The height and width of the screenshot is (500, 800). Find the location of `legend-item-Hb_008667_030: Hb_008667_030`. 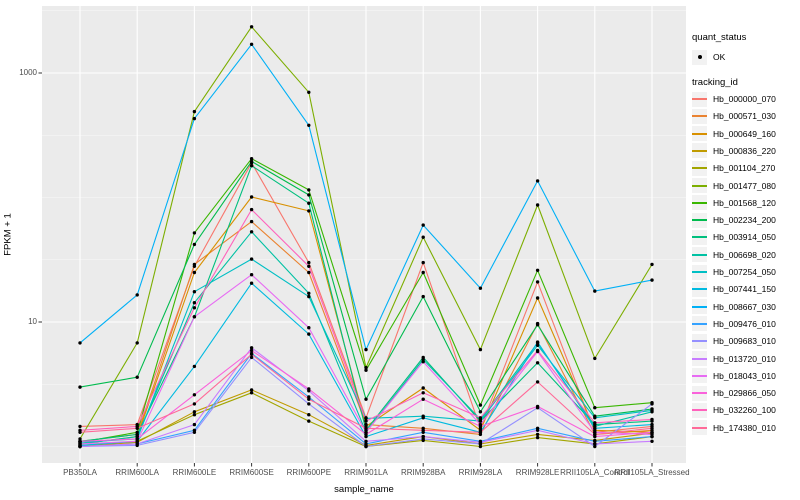

legend-item-Hb_008667_030: Hb_008667_030 is located at coordinates (734, 307).